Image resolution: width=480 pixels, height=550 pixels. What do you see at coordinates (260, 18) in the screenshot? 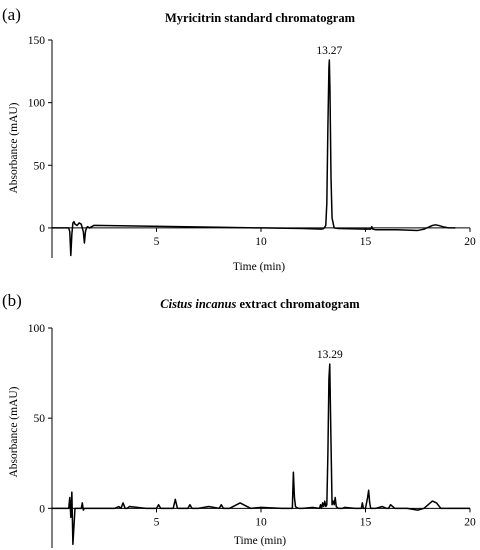
I see `chart-title-a: Myricitrin standard chromatogram` at bounding box center [260, 18].